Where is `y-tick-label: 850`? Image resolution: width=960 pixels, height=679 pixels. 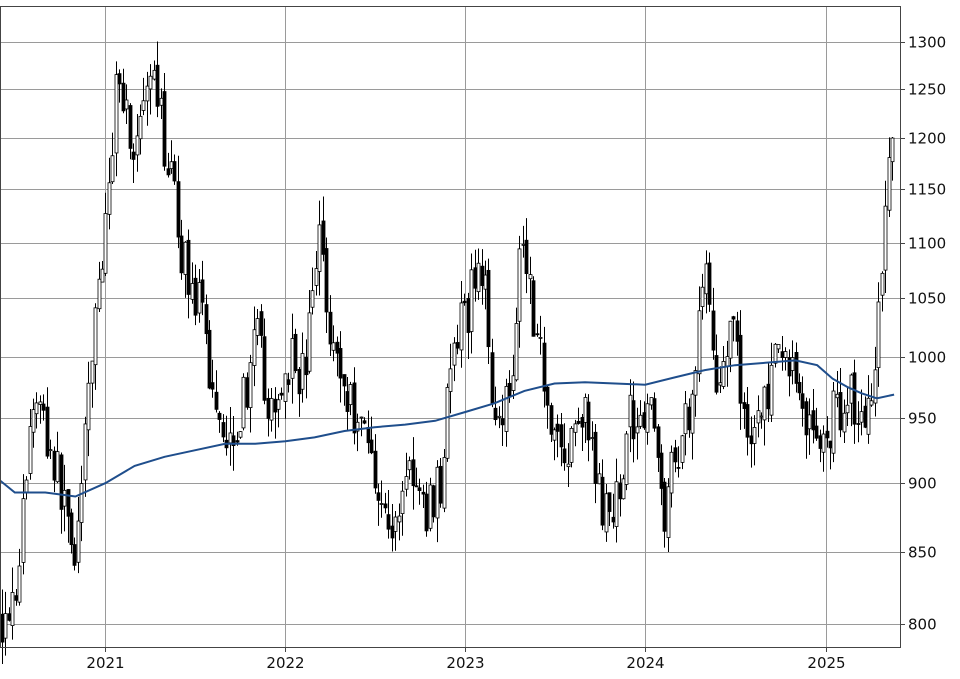 y-tick-label: 850 is located at coordinates (922, 553).